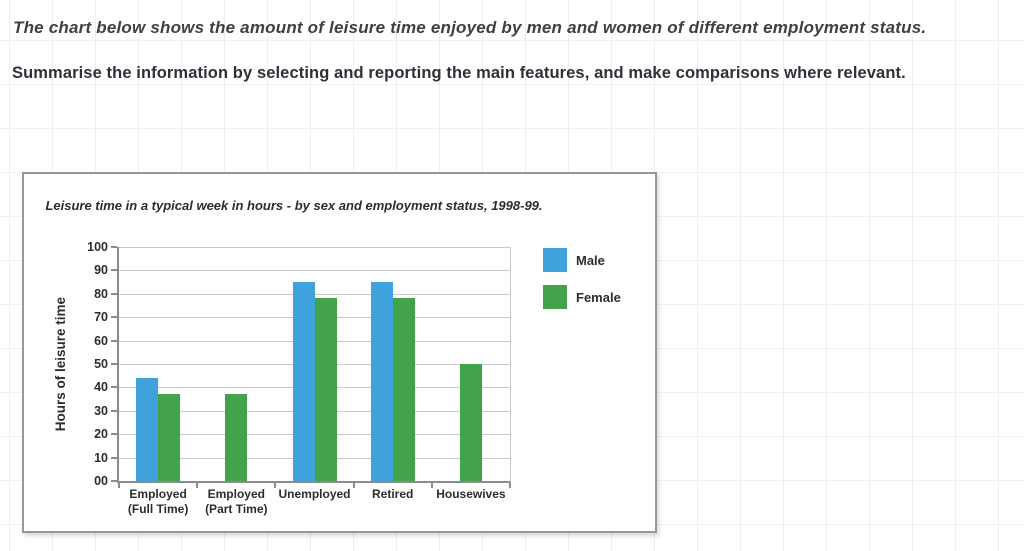 This screenshot has height=551, width=1024. I want to click on y-axis-tick-label: 90, so click(101, 270).